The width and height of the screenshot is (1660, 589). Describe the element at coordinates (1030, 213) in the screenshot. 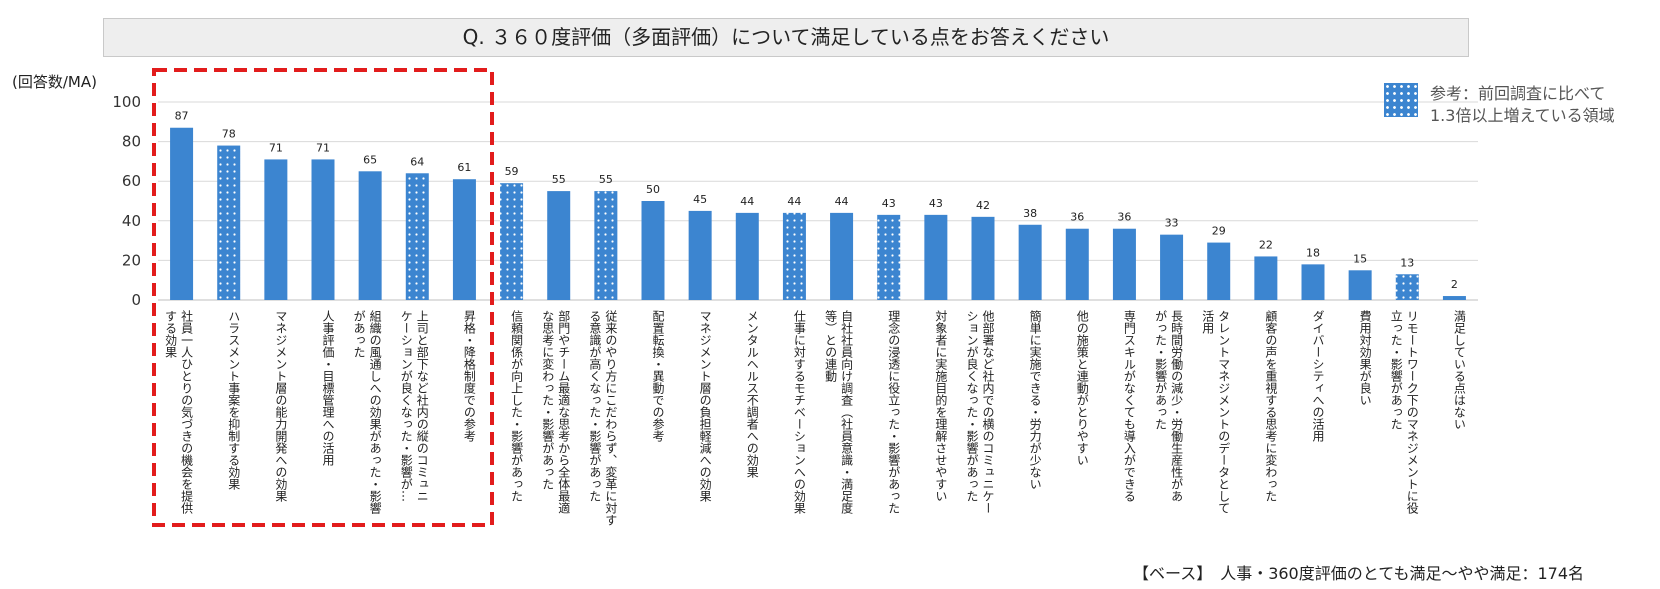

I see `data-label: 38` at that location.